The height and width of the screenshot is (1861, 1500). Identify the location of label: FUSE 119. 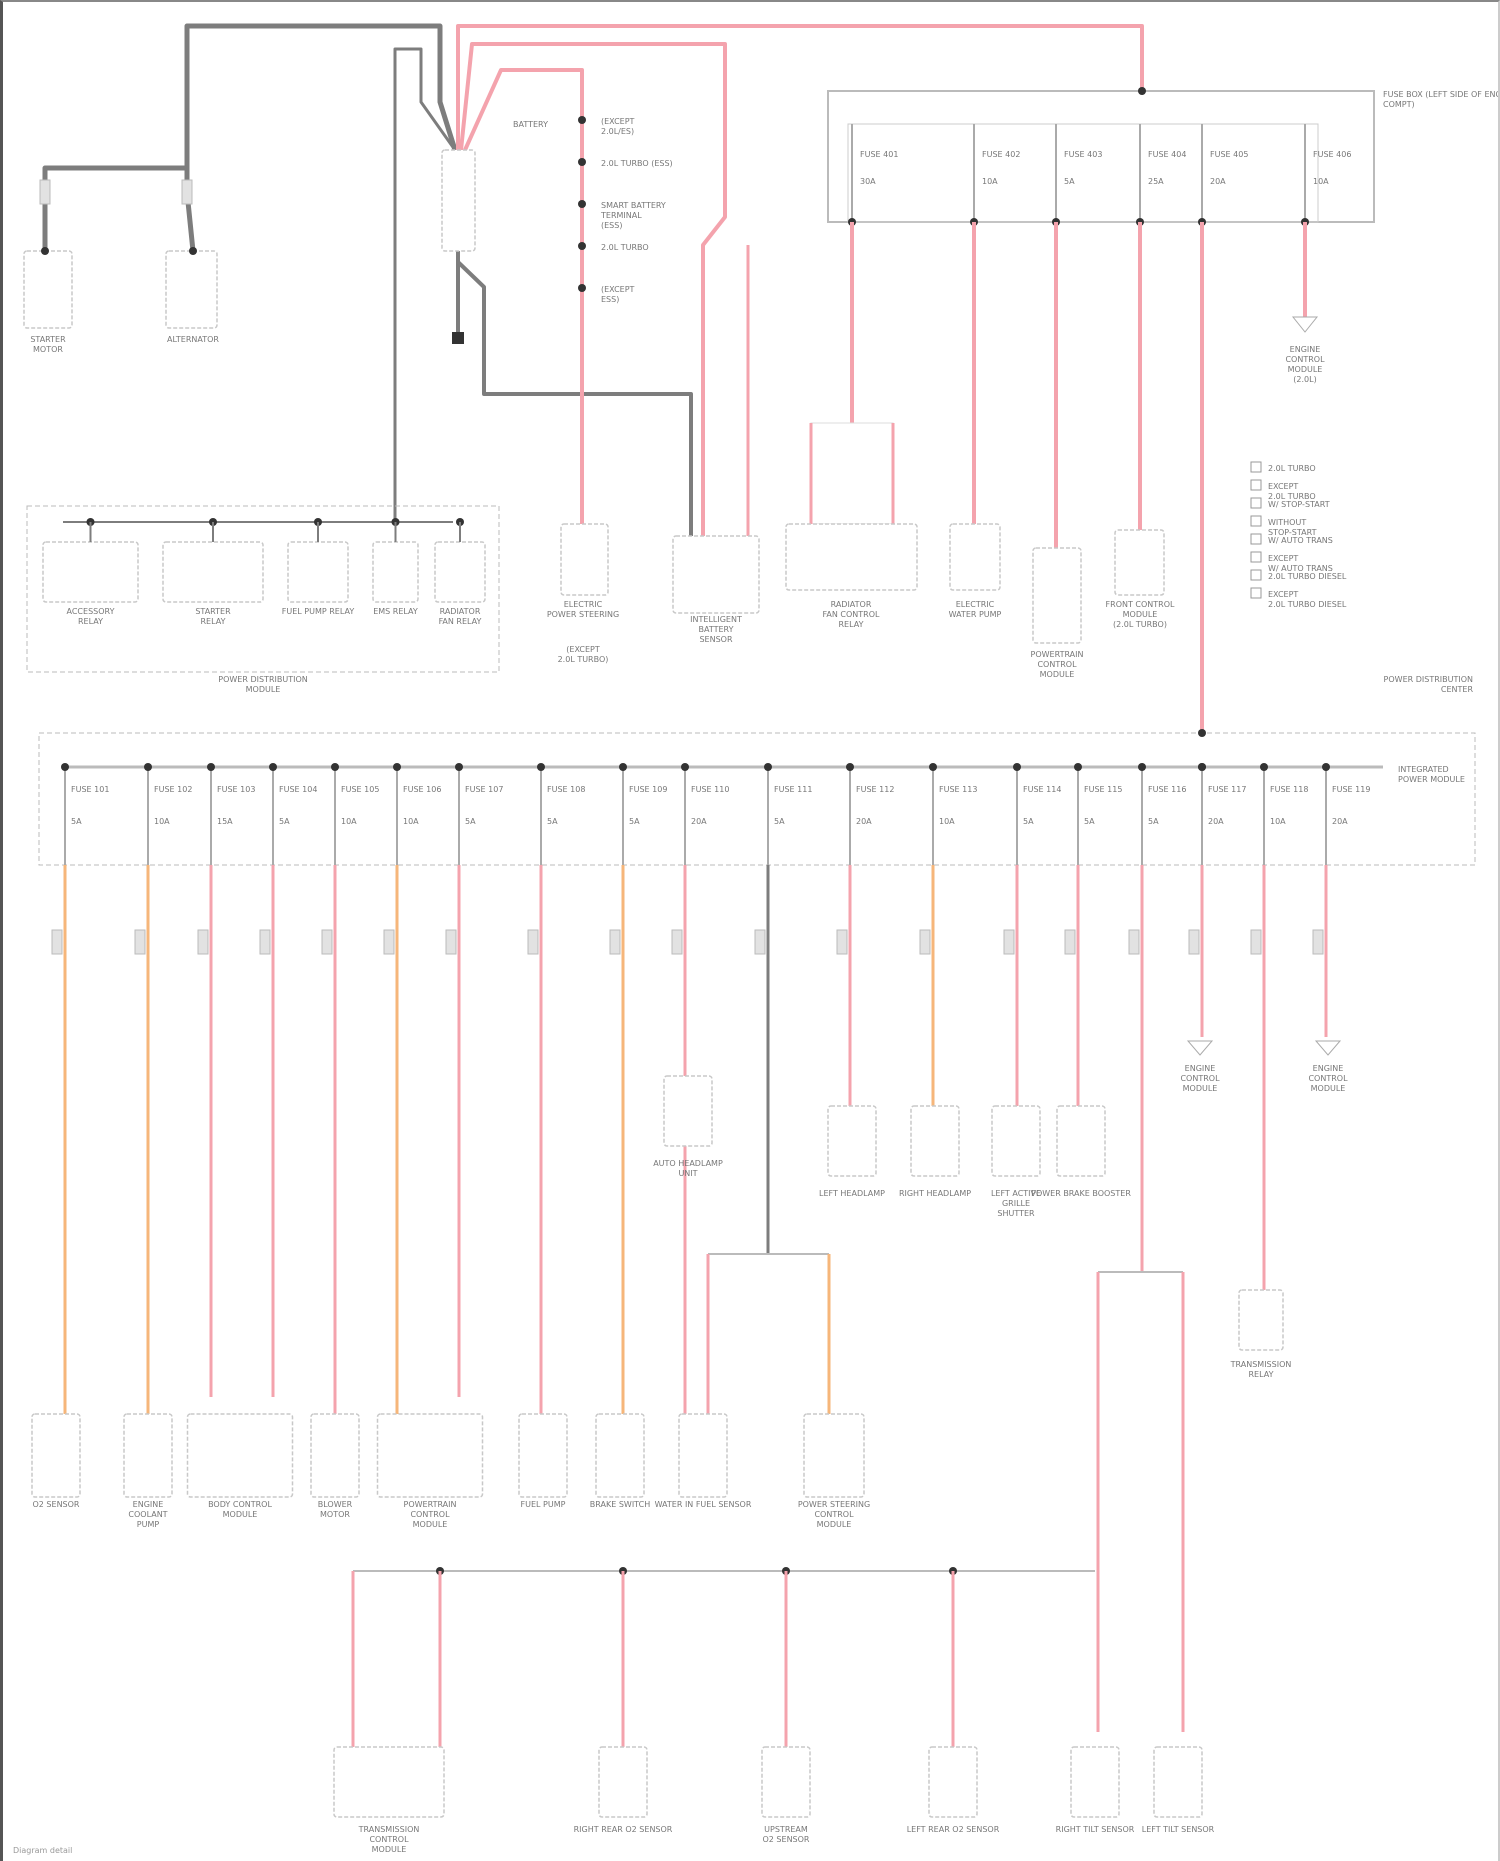
(1351, 789).